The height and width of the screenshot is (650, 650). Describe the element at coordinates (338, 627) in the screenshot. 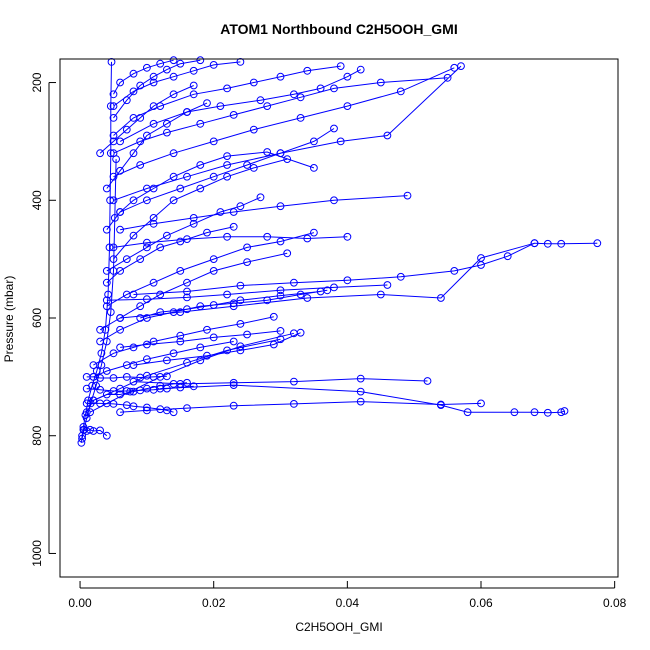

I see `x-axis-label: C2H5OOH_GMI` at that location.